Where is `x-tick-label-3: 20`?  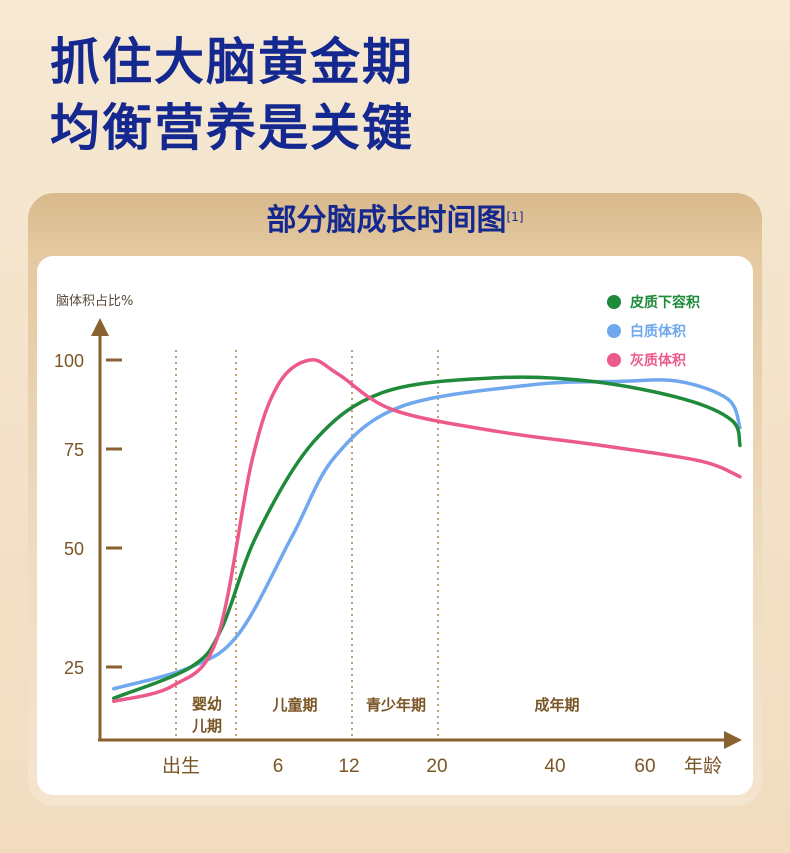
x-tick-label-3: 20 is located at coordinates (436, 766).